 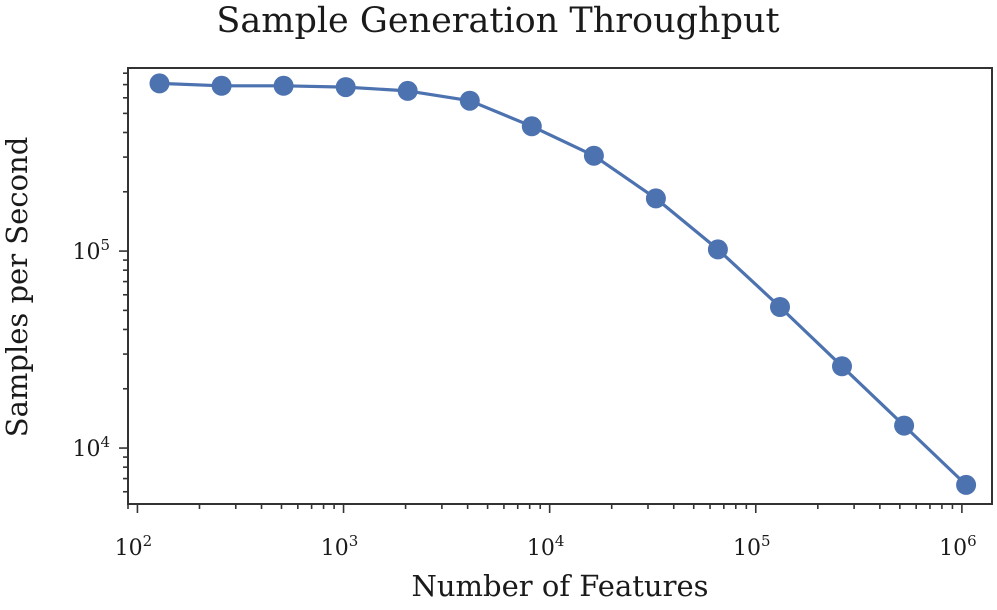 What do you see at coordinates (958, 546) in the screenshot?
I see `x-tick-label: 10⁶` at bounding box center [958, 546].